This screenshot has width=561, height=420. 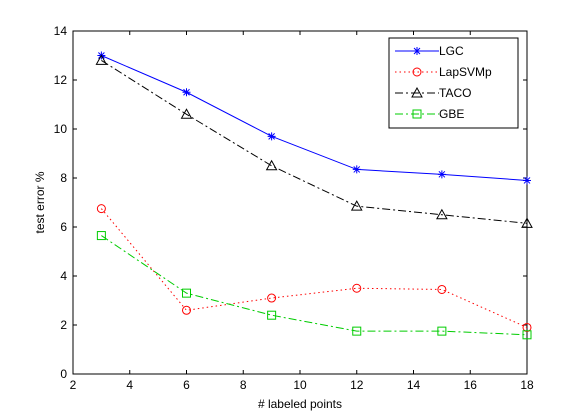 I want to click on legend: LGC LapSVMp TACO GBE, so click(x=453, y=83).